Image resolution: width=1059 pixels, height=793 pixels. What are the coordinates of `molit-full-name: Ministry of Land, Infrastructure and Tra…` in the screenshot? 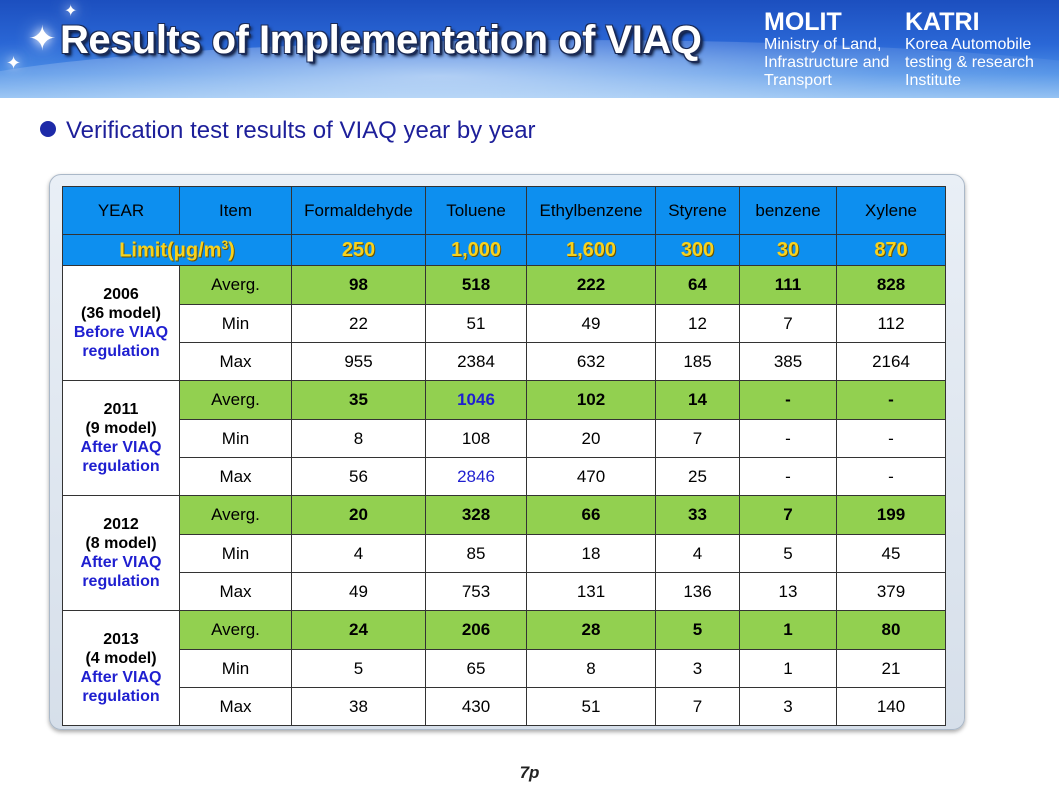 It's located at (827, 62).